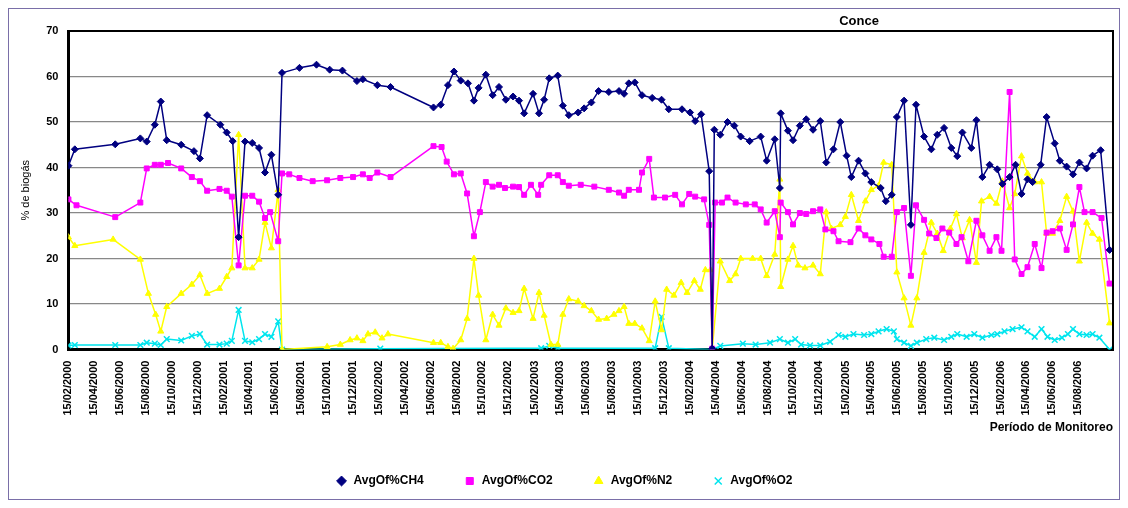 The height and width of the screenshot is (508, 1128). What do you see at coordinates (740, 387) in the screenshot?
I see `x-tick-label: 15/06/2004` at bounding box center [740, 387].